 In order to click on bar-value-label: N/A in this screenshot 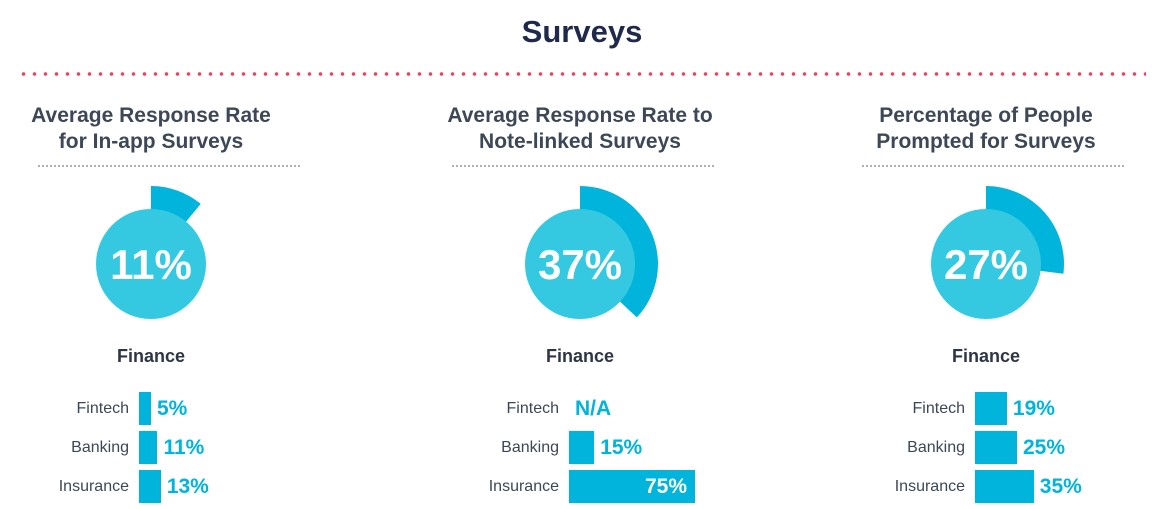, I will do `click(593, 408)`.